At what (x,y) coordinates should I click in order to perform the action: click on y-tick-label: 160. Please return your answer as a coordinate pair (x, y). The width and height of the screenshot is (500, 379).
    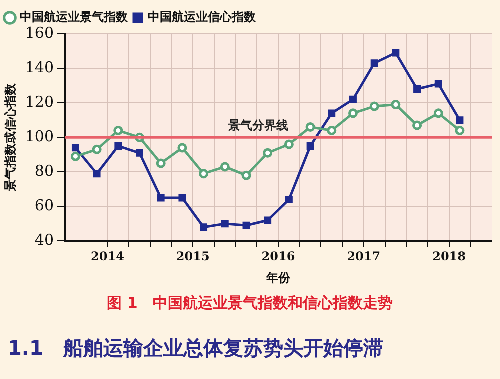
    Looking at the image, I should click on (39, 33).